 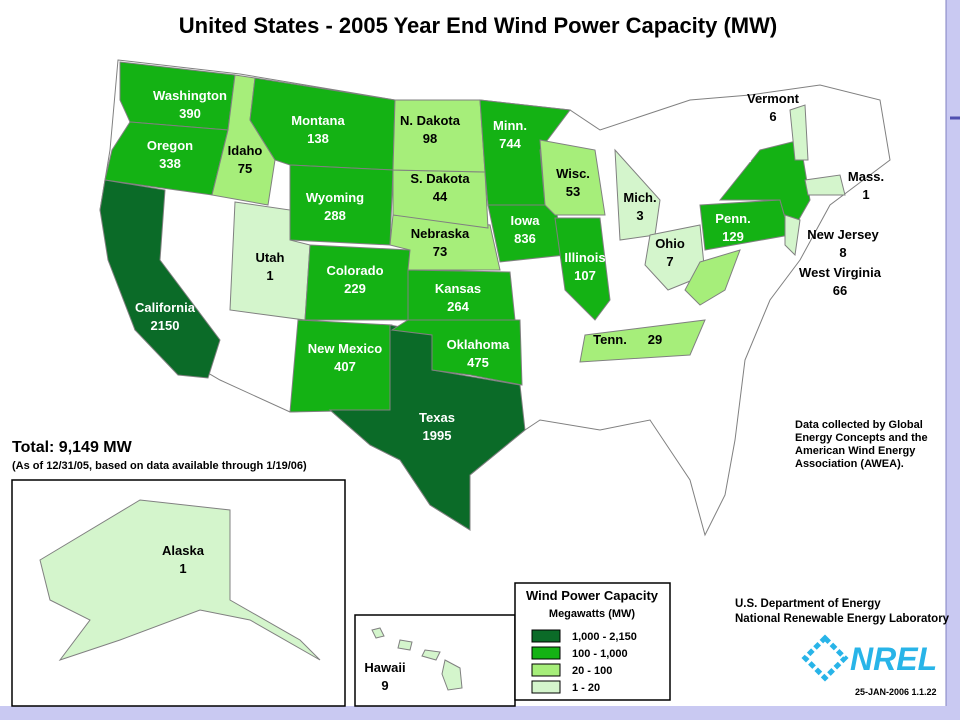 What do you see at coordinates (639, 215) in the screenshot?
I see `state-value: 3` at bounding box center [639, 215].